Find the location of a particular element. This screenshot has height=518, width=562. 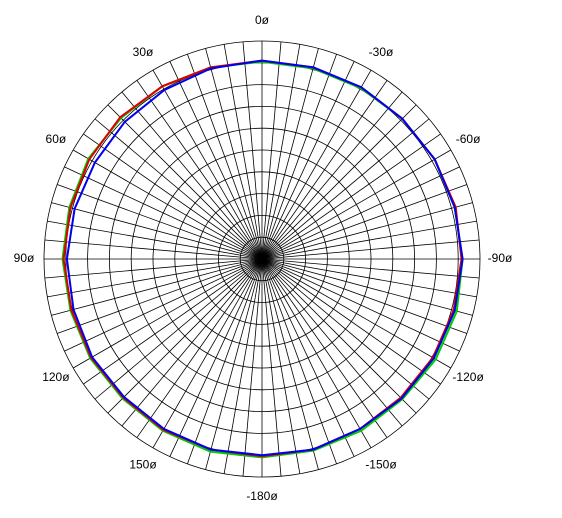

angle-label: 120ø is located at coordinates (56, 377).